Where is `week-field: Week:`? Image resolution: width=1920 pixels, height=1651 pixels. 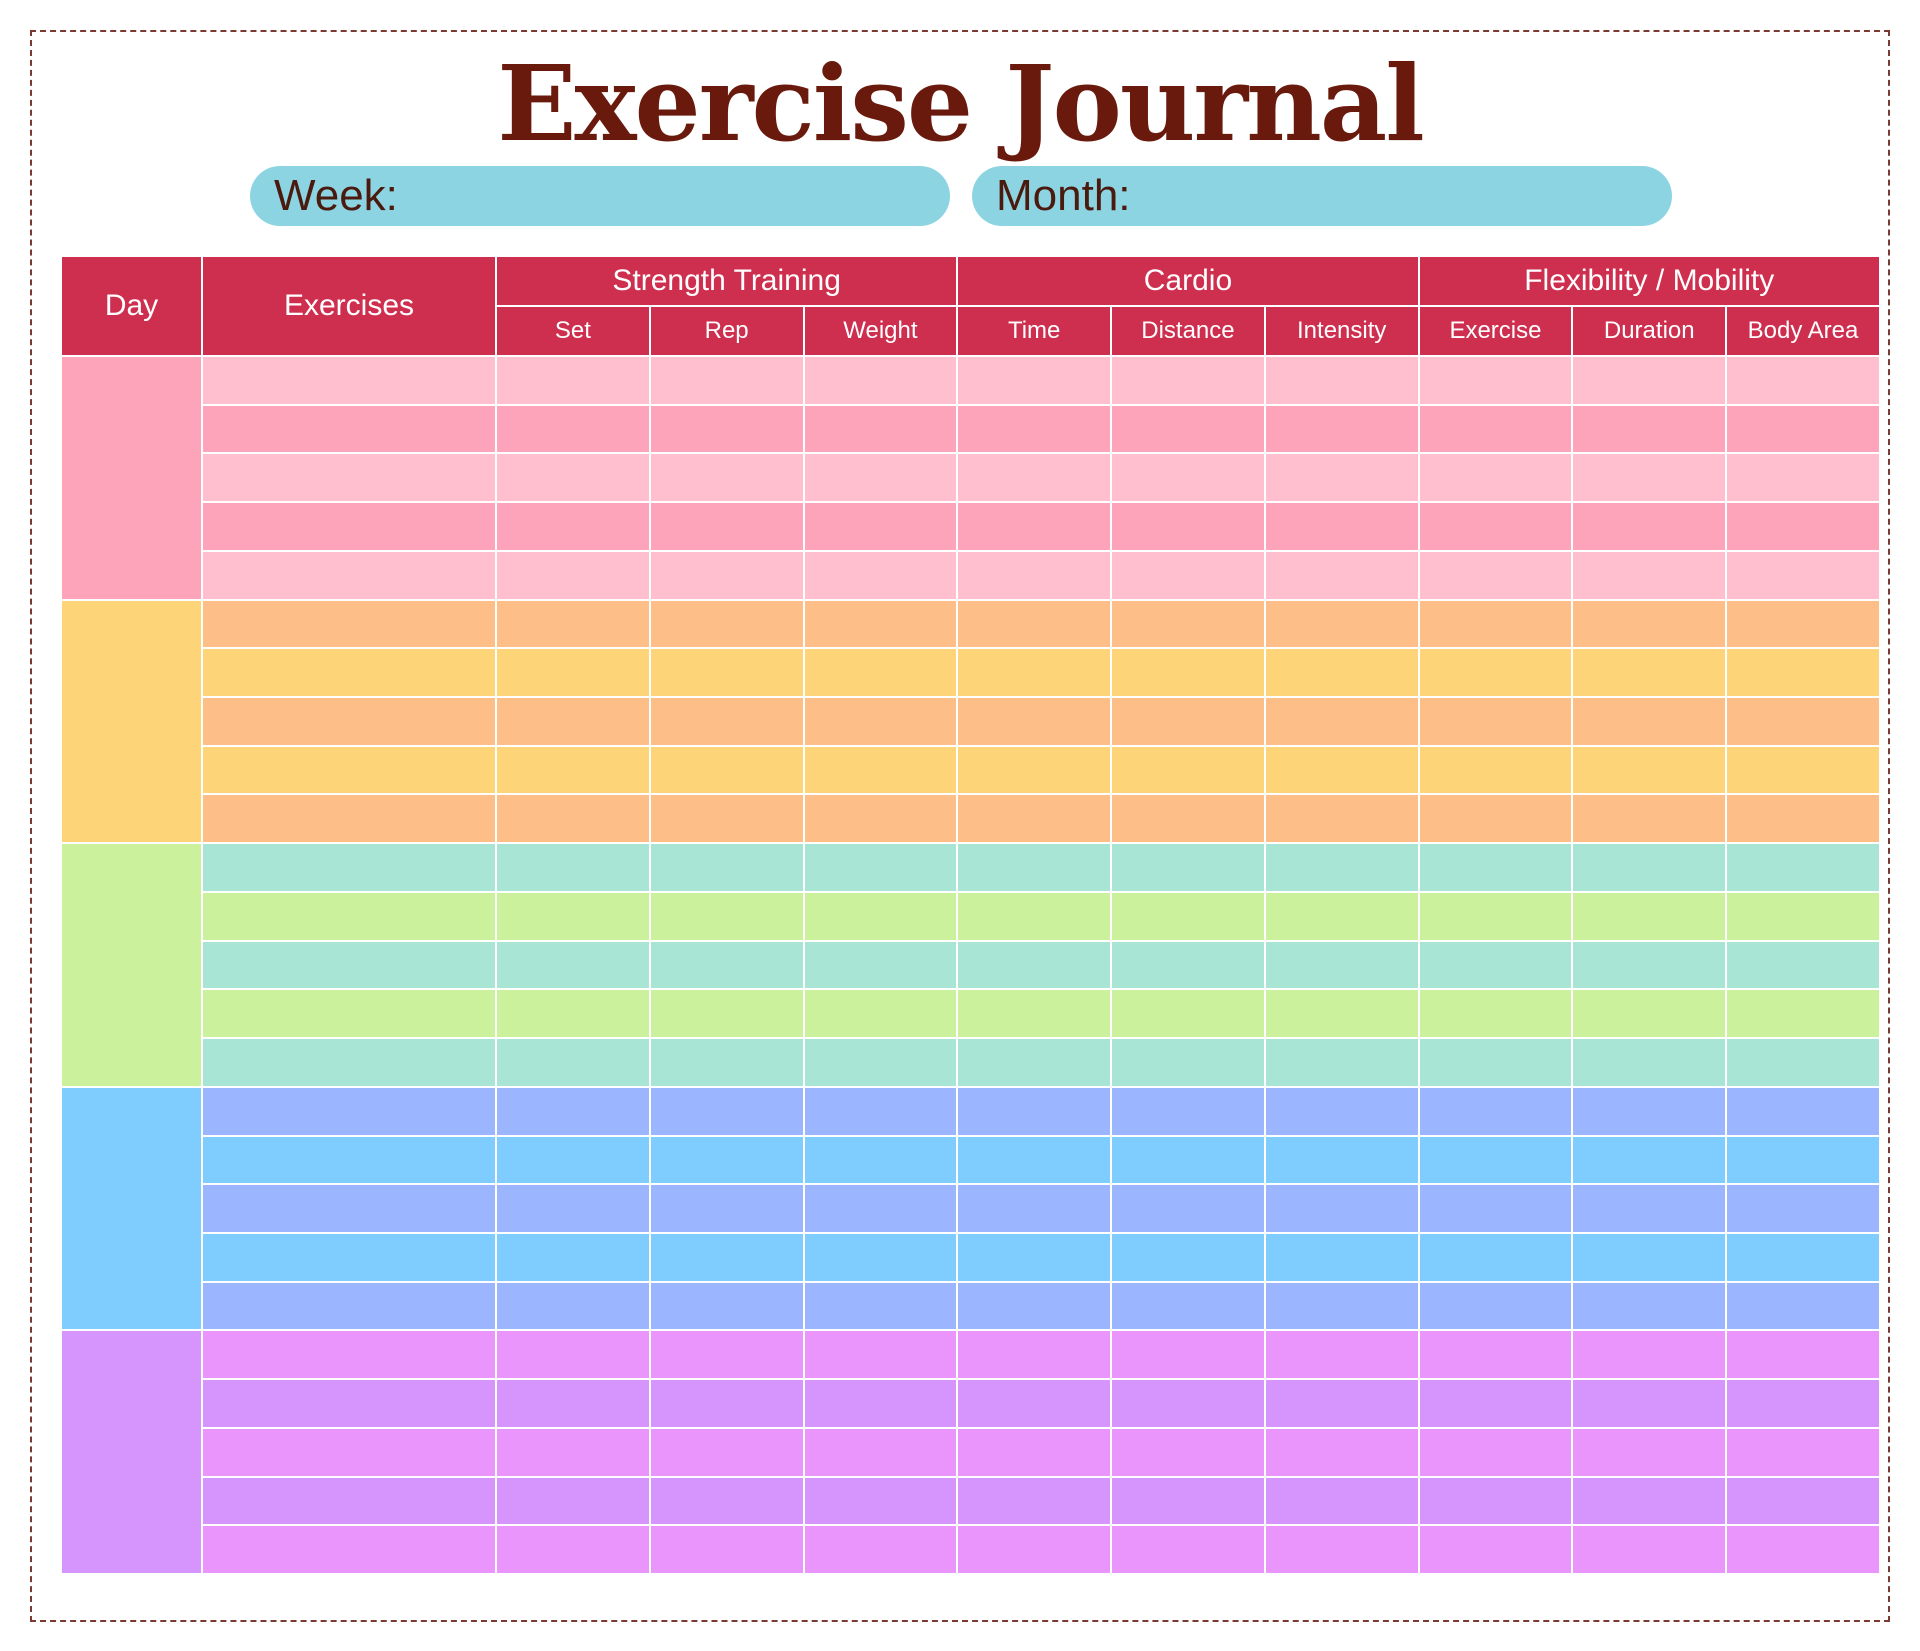 week-field: Week: is located at coordinates (600, 196).